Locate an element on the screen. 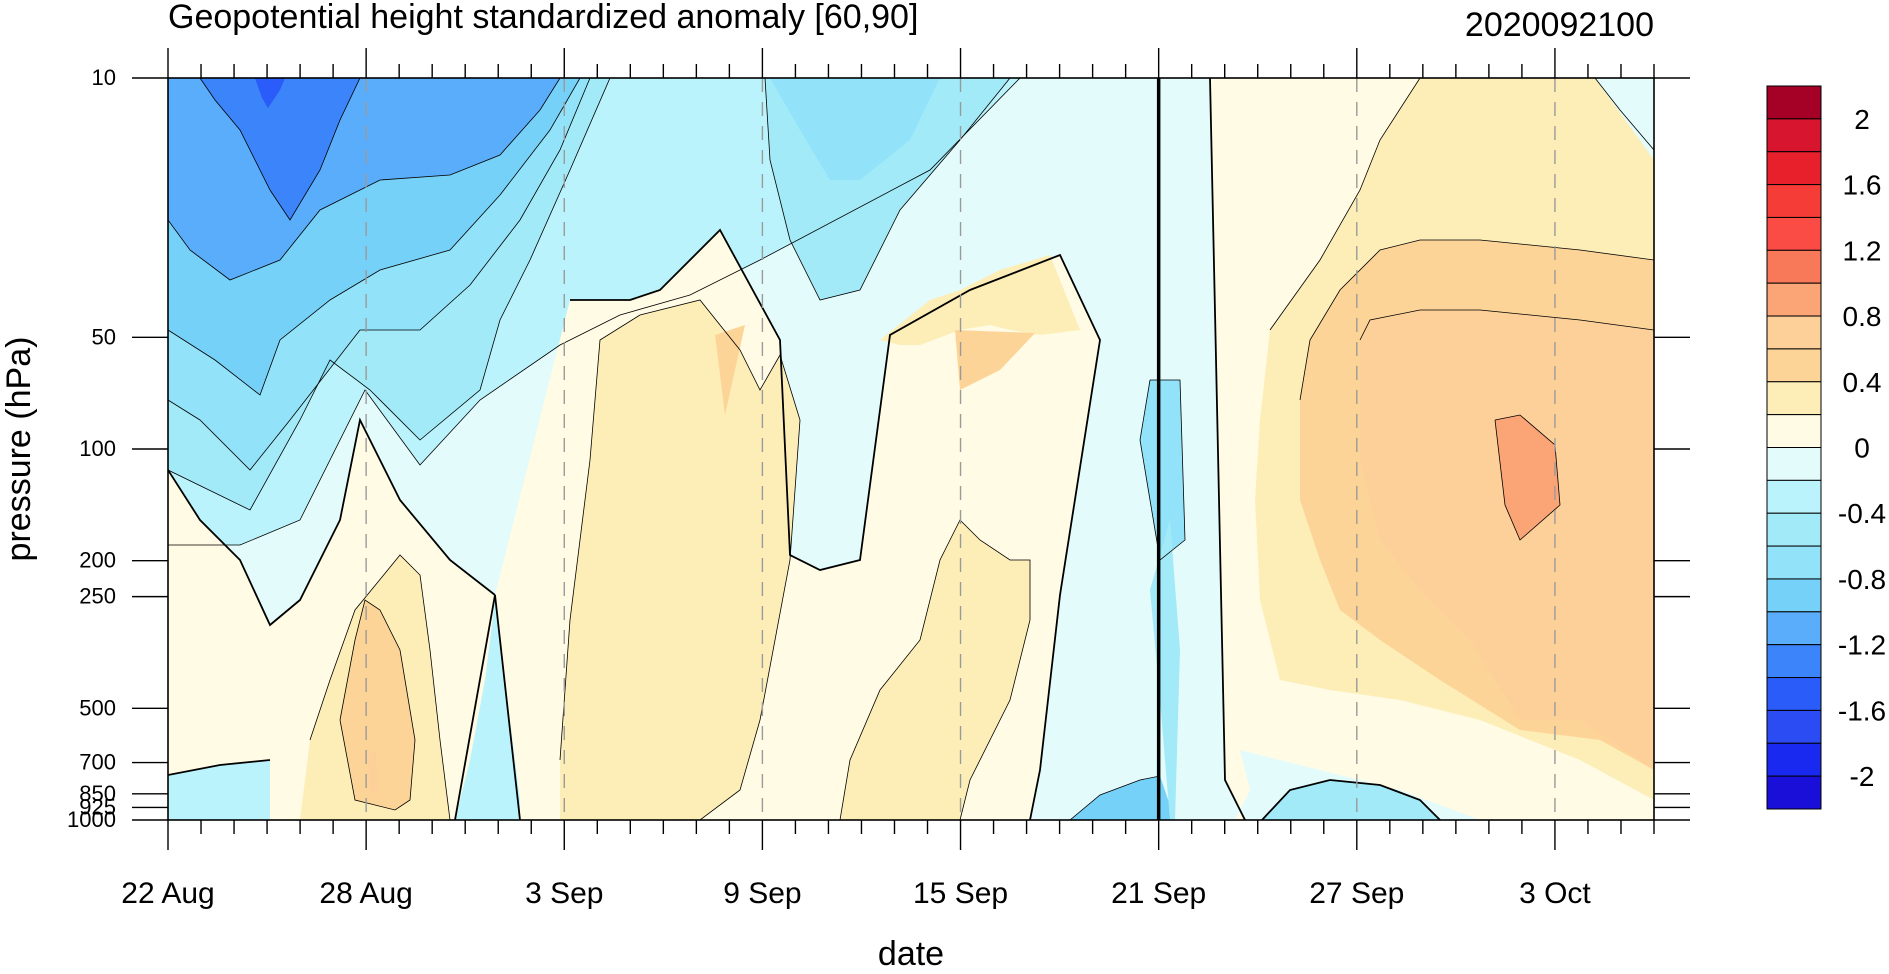  y-tick-label-700: 700 is located at coordinates (97, 762).